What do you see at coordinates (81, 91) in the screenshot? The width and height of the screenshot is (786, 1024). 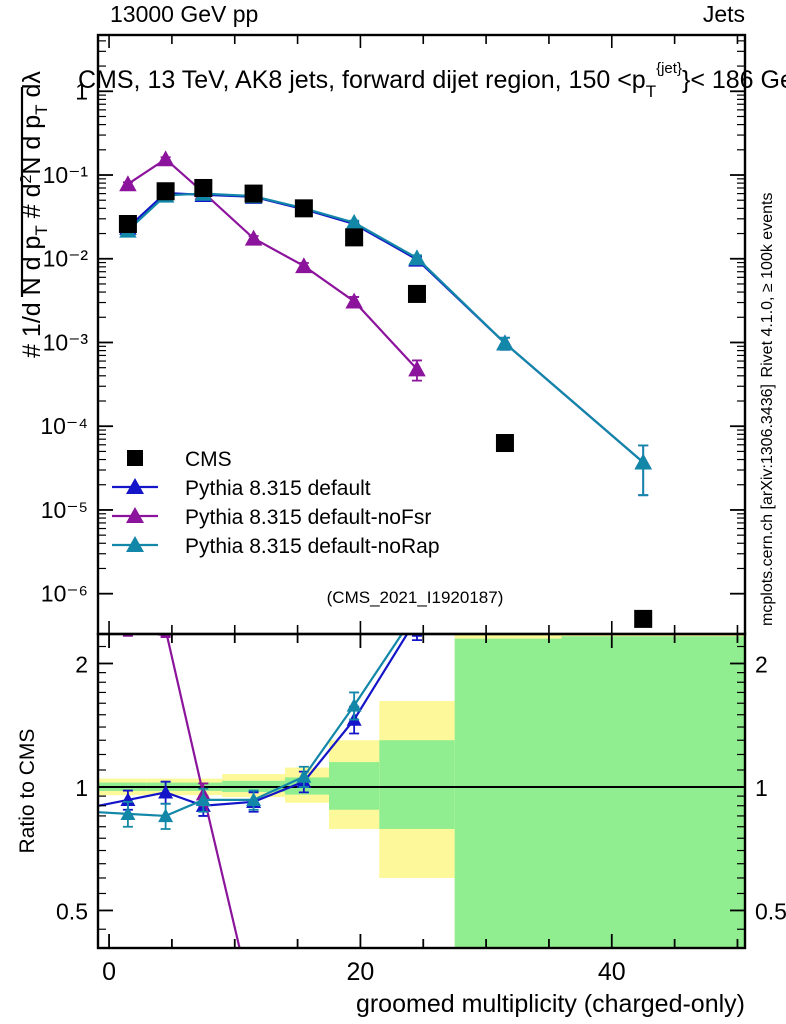 I see `ytick-label: 1` at bounding box center [81, 91].